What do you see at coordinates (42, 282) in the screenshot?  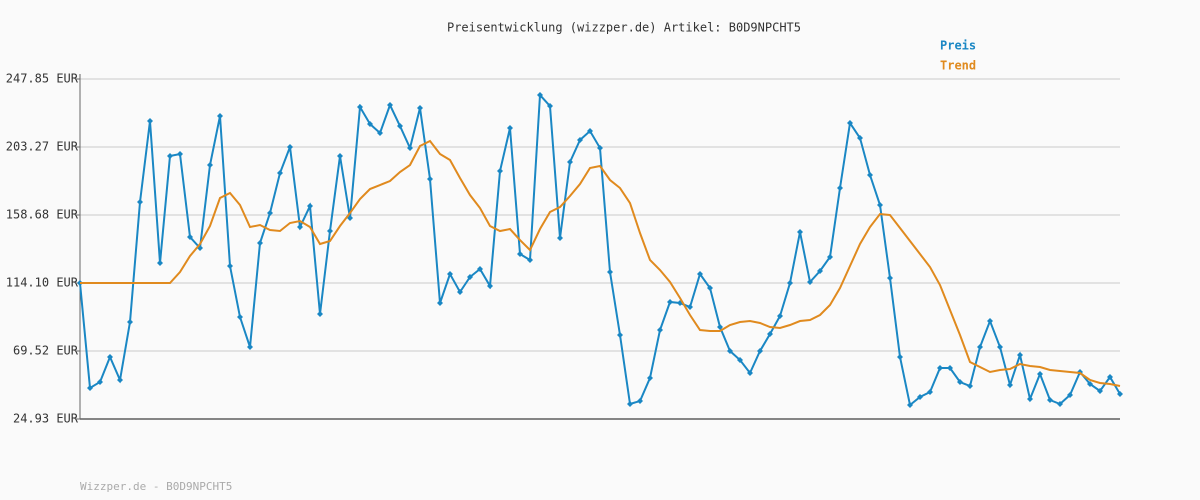 I see `y-tick-label: 114.10 EUR` at bounding box center [42, 282].